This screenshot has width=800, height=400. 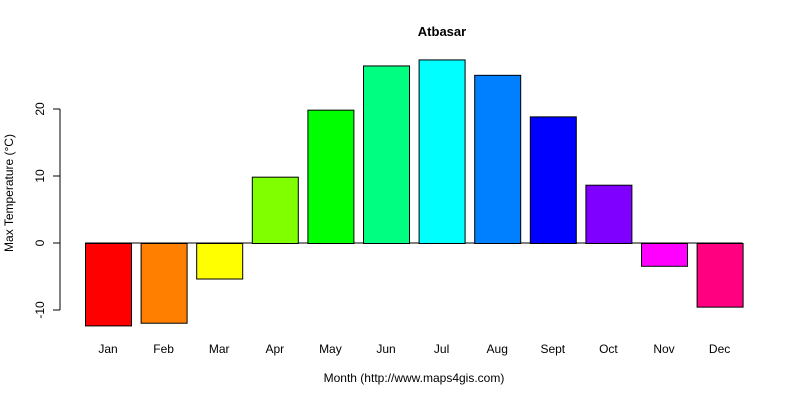 What do you see at coordinates (664, 255) in the screenshot?
I see `bar-nov` at bounding box center [664, 255].